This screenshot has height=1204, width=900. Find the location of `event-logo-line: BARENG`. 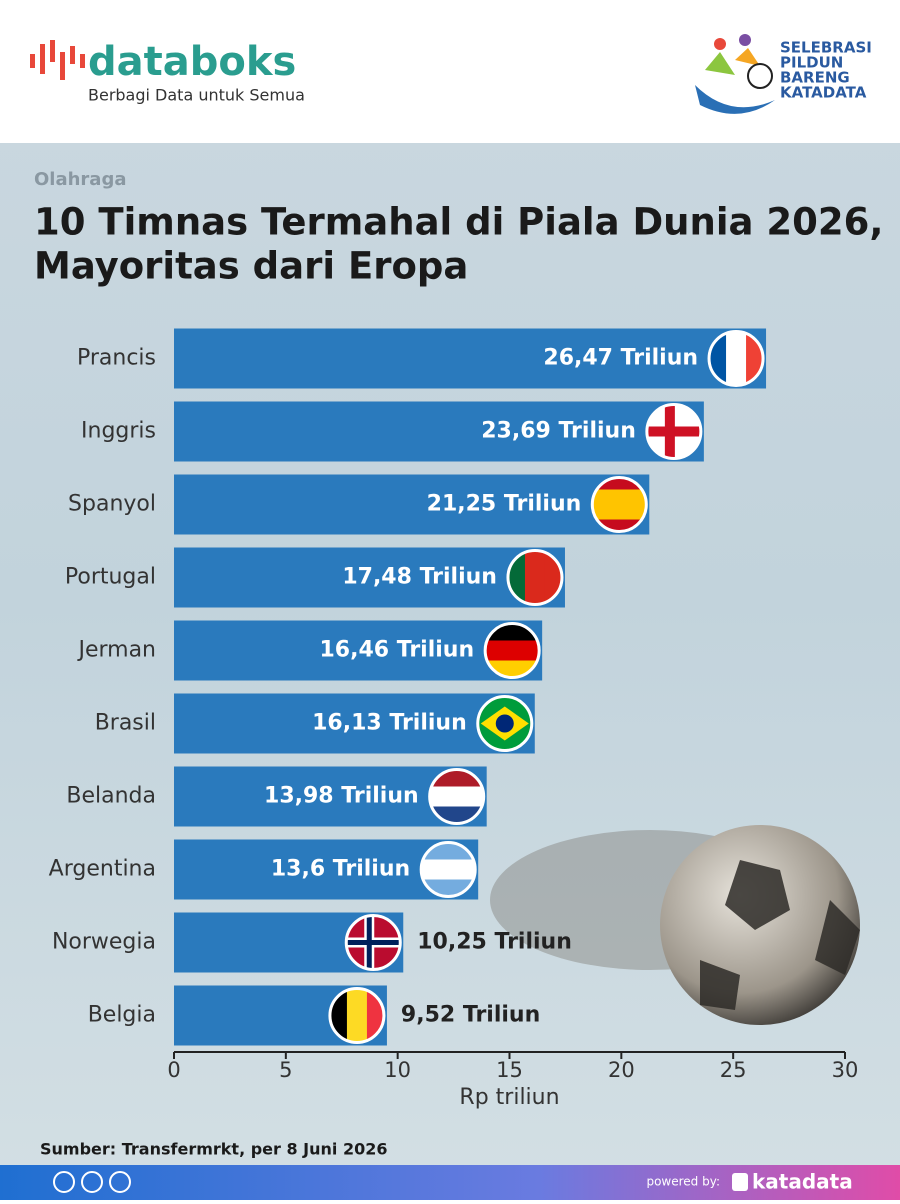

event-logo-line: BARENG is located at coordinates (815, 78).